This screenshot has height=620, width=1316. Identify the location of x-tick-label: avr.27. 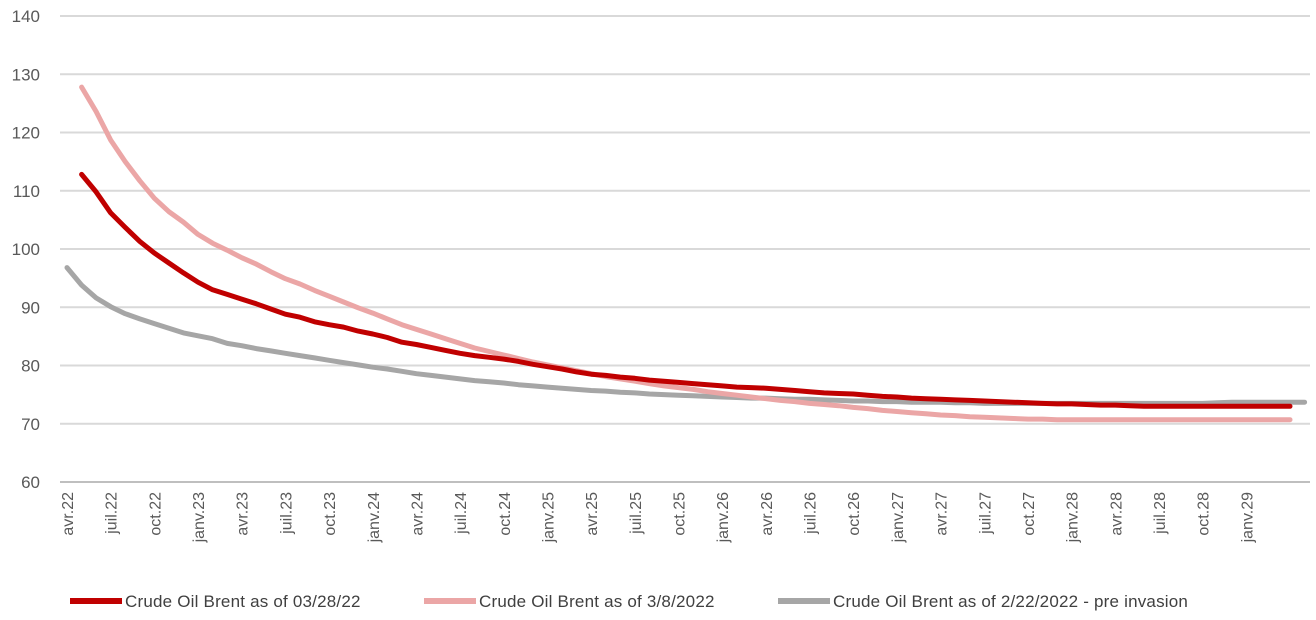
(942, 514).